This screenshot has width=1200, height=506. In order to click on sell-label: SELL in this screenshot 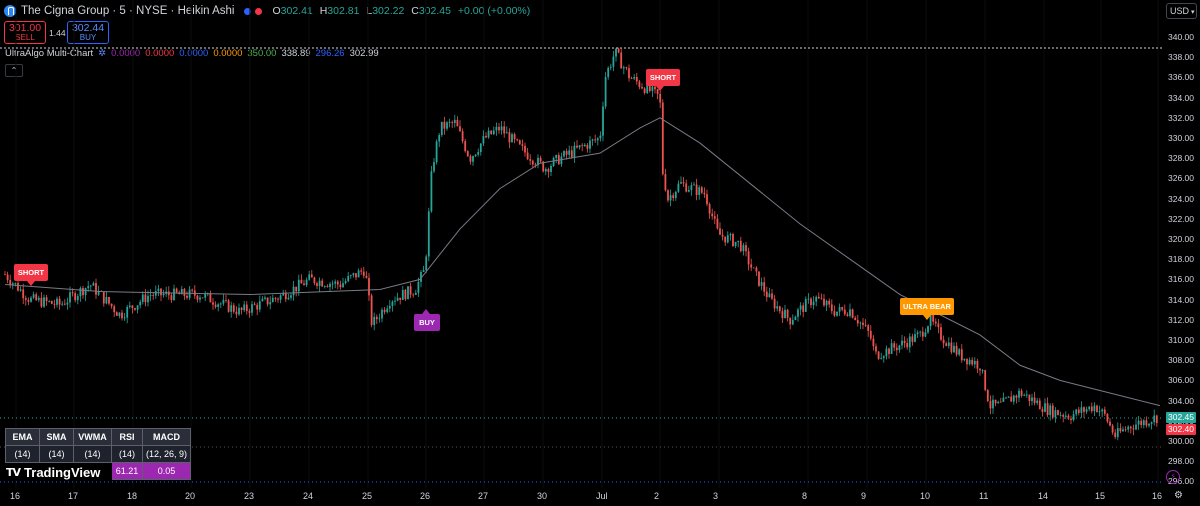, I will do `click(25, 37)`.